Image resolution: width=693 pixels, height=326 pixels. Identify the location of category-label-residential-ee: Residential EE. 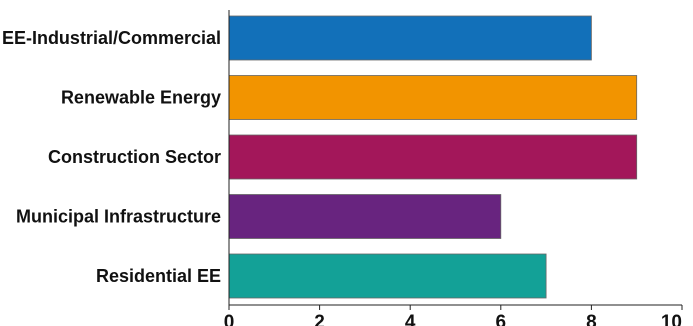
(158, 276).